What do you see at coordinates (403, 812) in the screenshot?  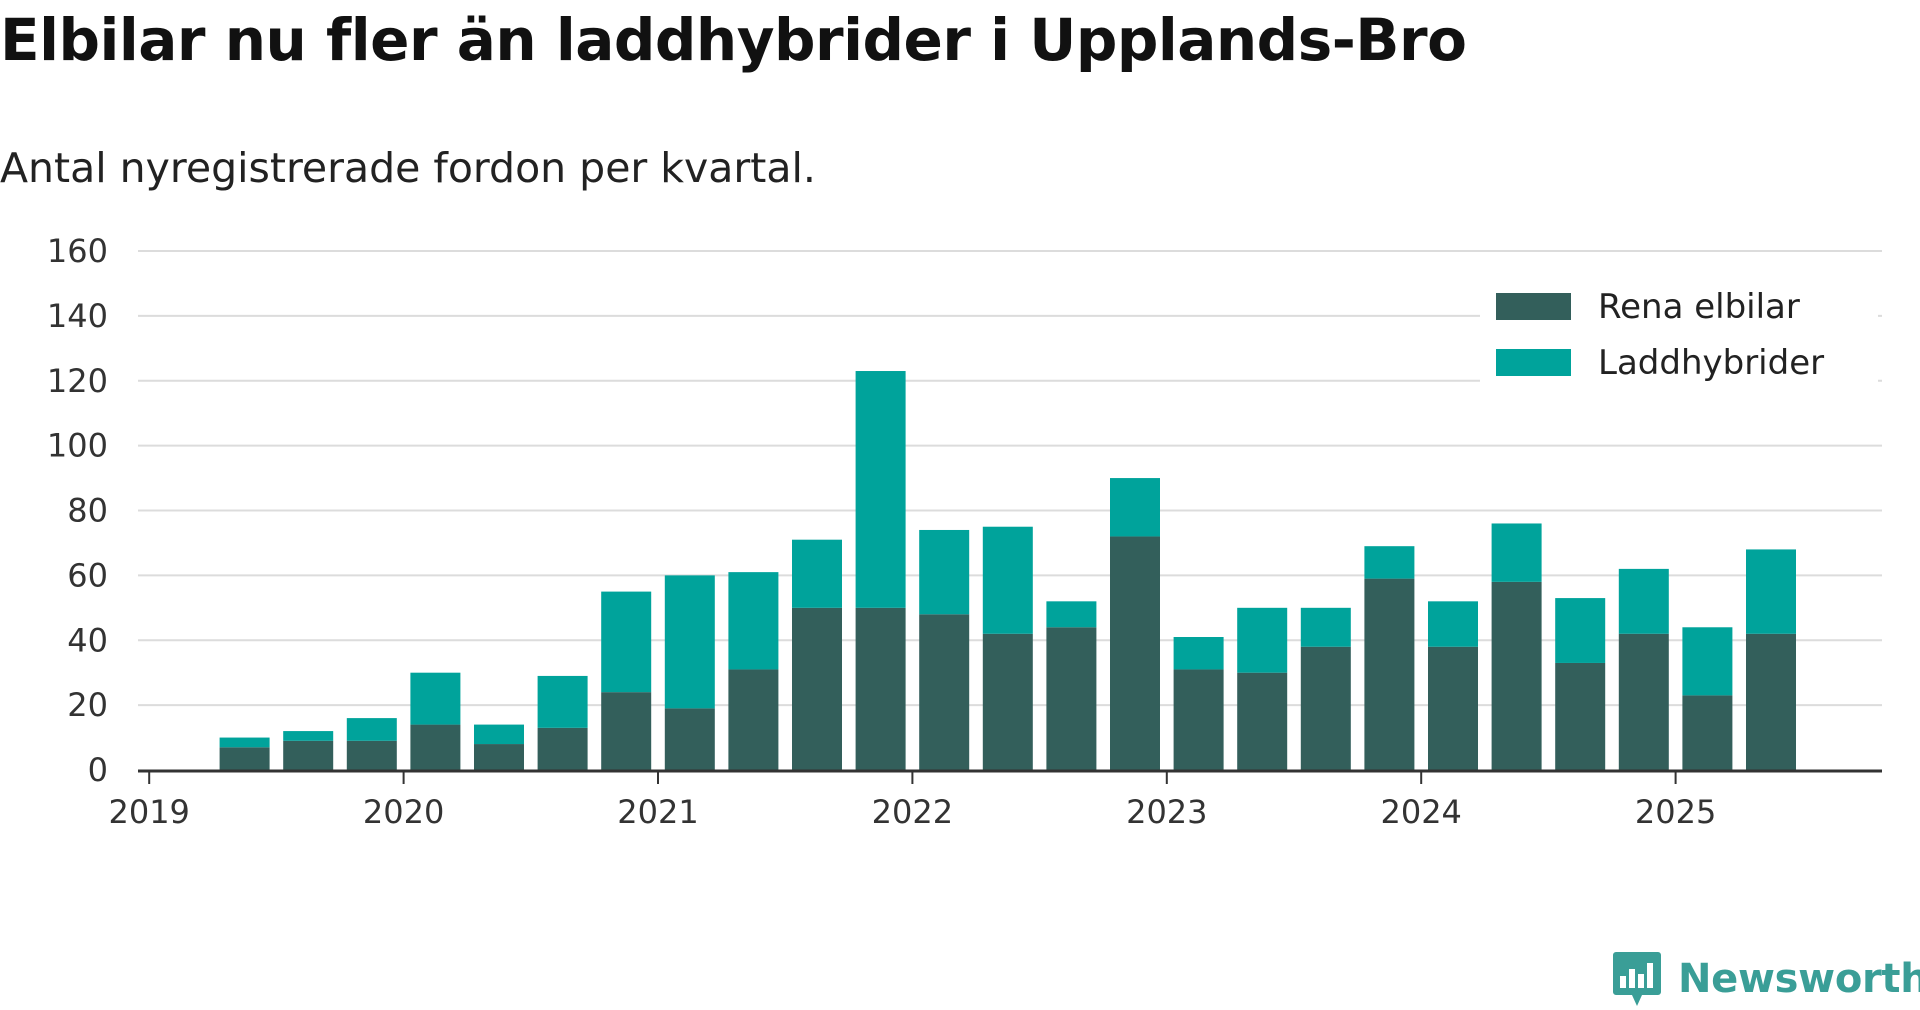 I see `x-tick-label: 2020` at bounding box center [403, 812].